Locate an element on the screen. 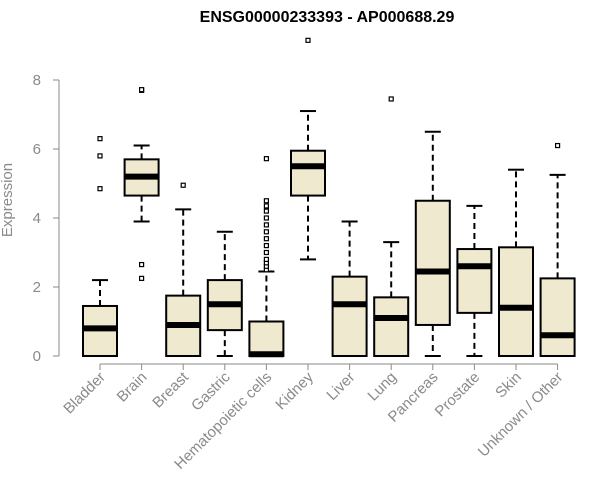 This screenshot has width=600, height=500. y-tick-label: 2 is located at coordinates (37, 287).